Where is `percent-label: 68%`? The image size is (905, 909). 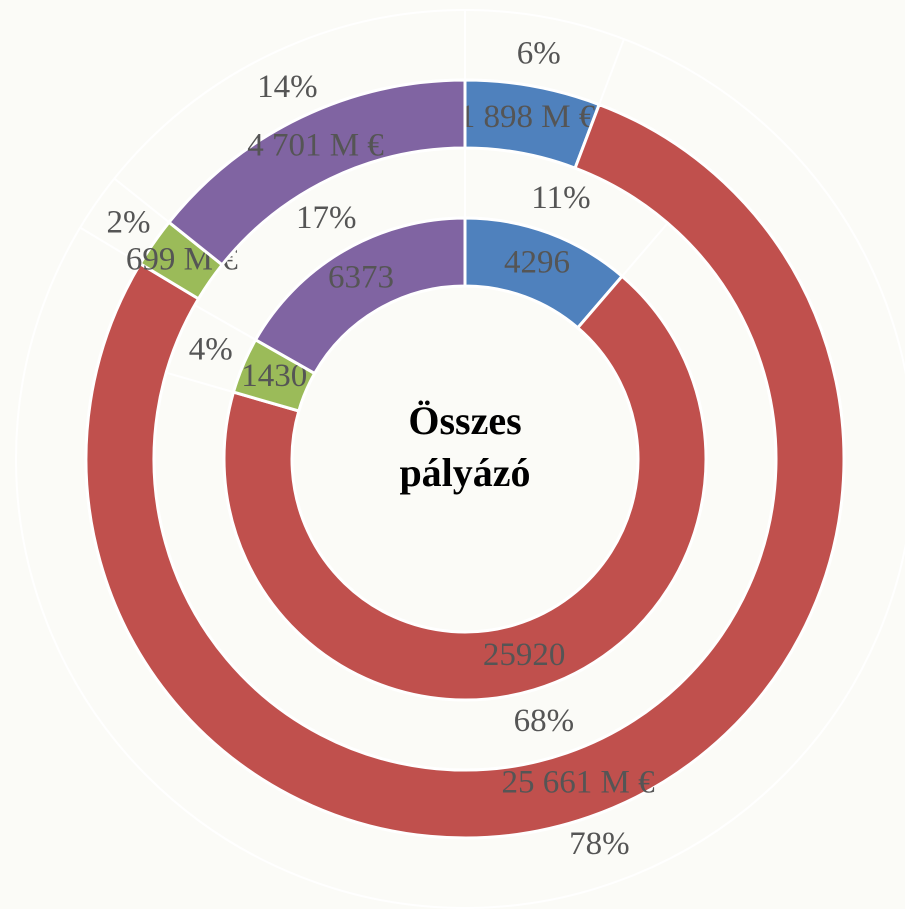 percent-label: 68% is located at coordinates (544, 721).